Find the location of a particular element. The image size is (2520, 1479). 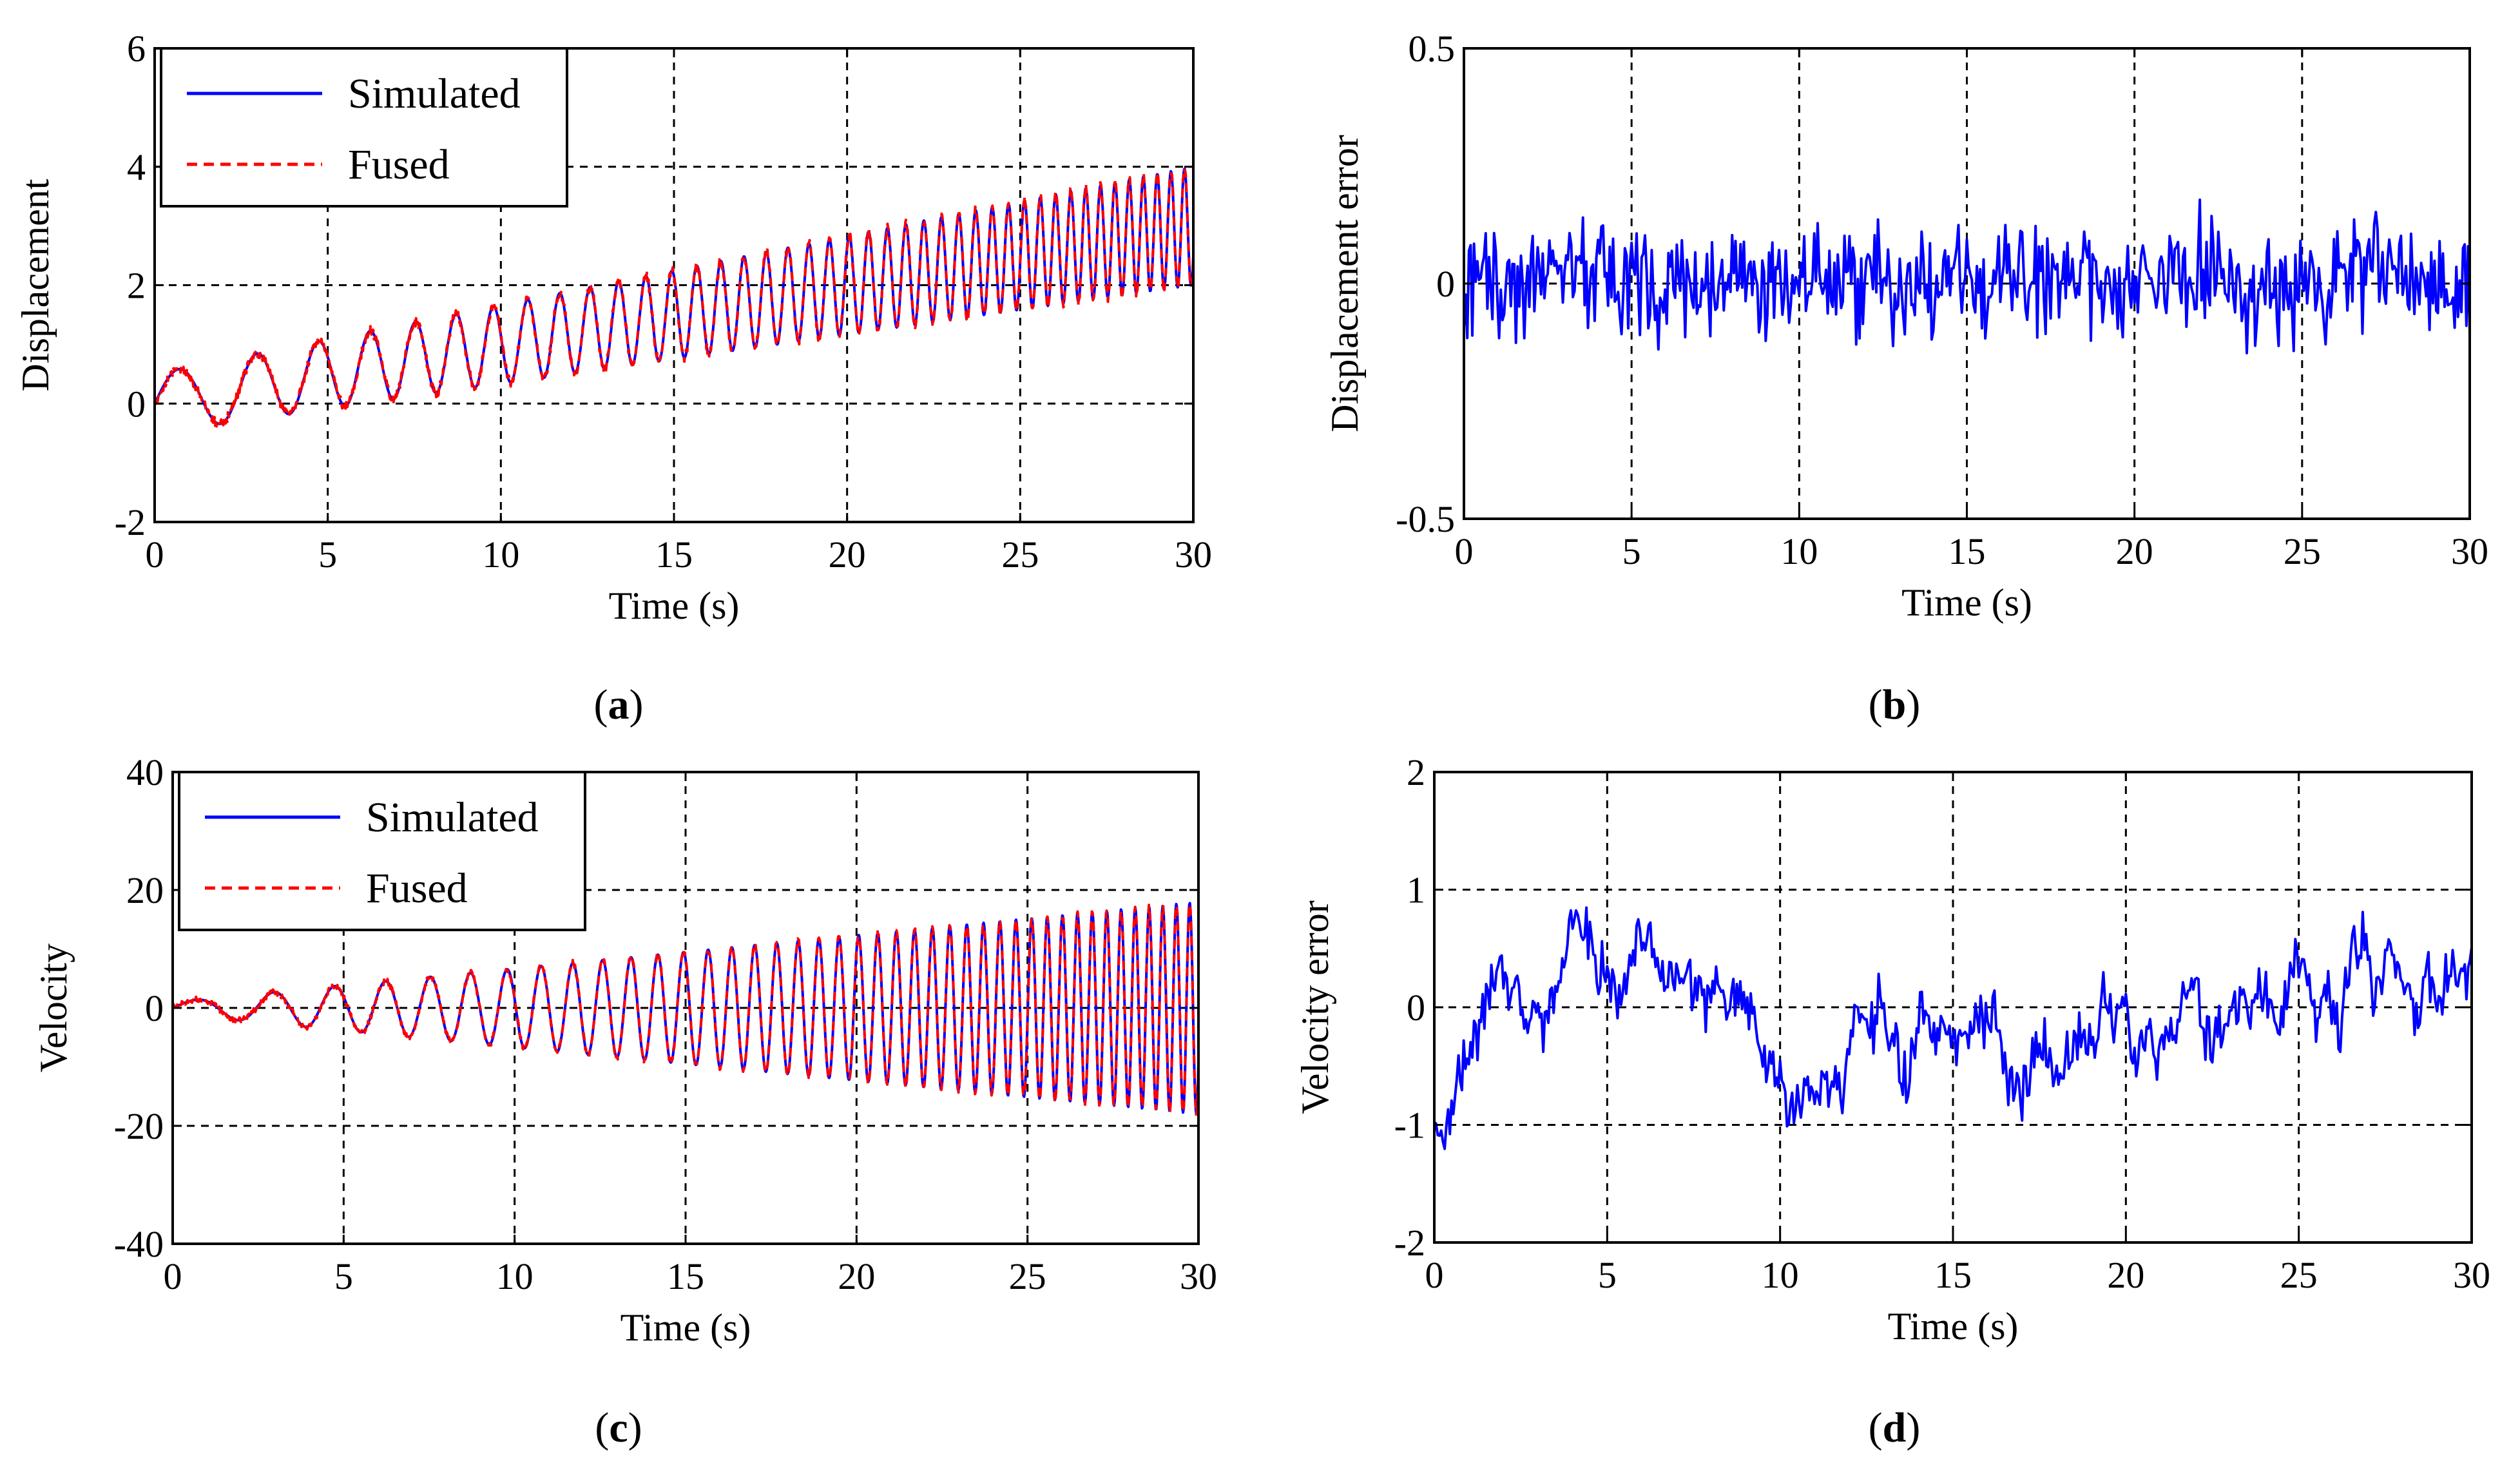

y-tick-label: 0.5 is located at coordinates (1432, 49).